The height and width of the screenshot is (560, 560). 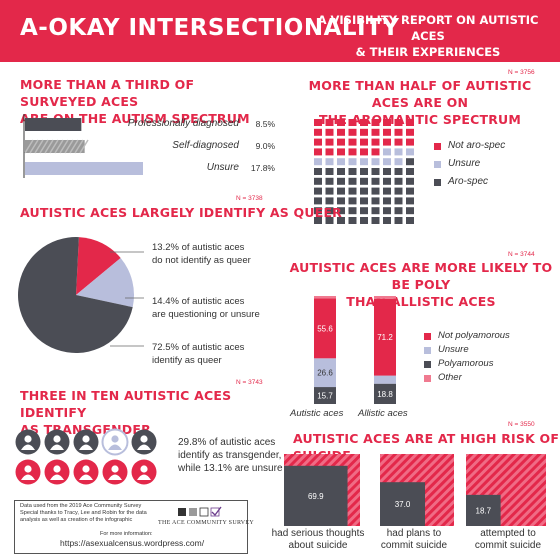 I want to click on suicide-chart: 69.9 37.0 18.7, so click(x=415, y=490).